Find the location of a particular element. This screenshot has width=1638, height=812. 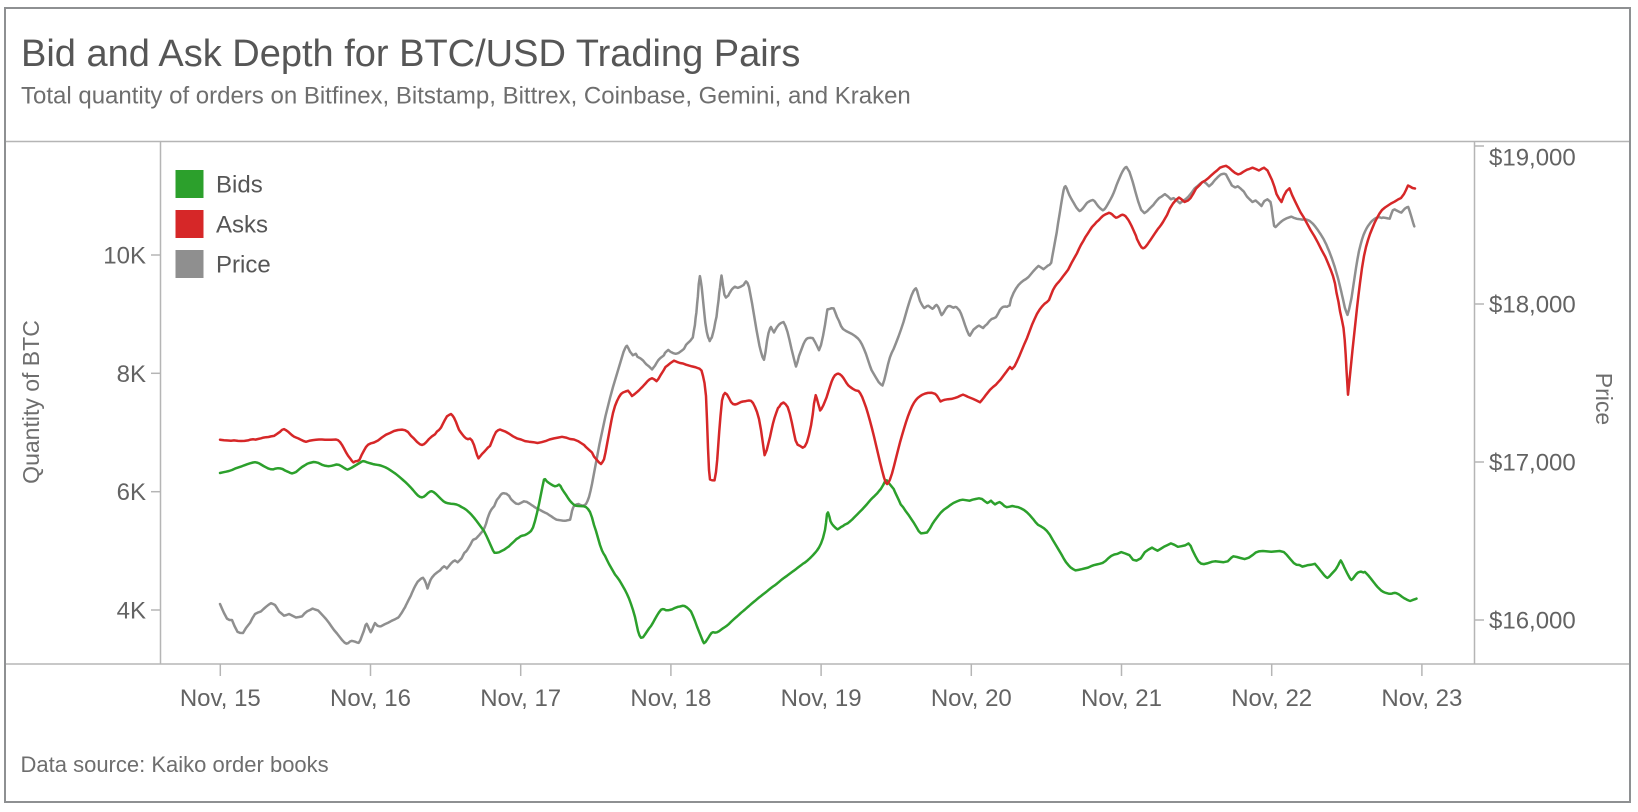

svg-text: Nov, 16 is located at coordinates (370, 698).